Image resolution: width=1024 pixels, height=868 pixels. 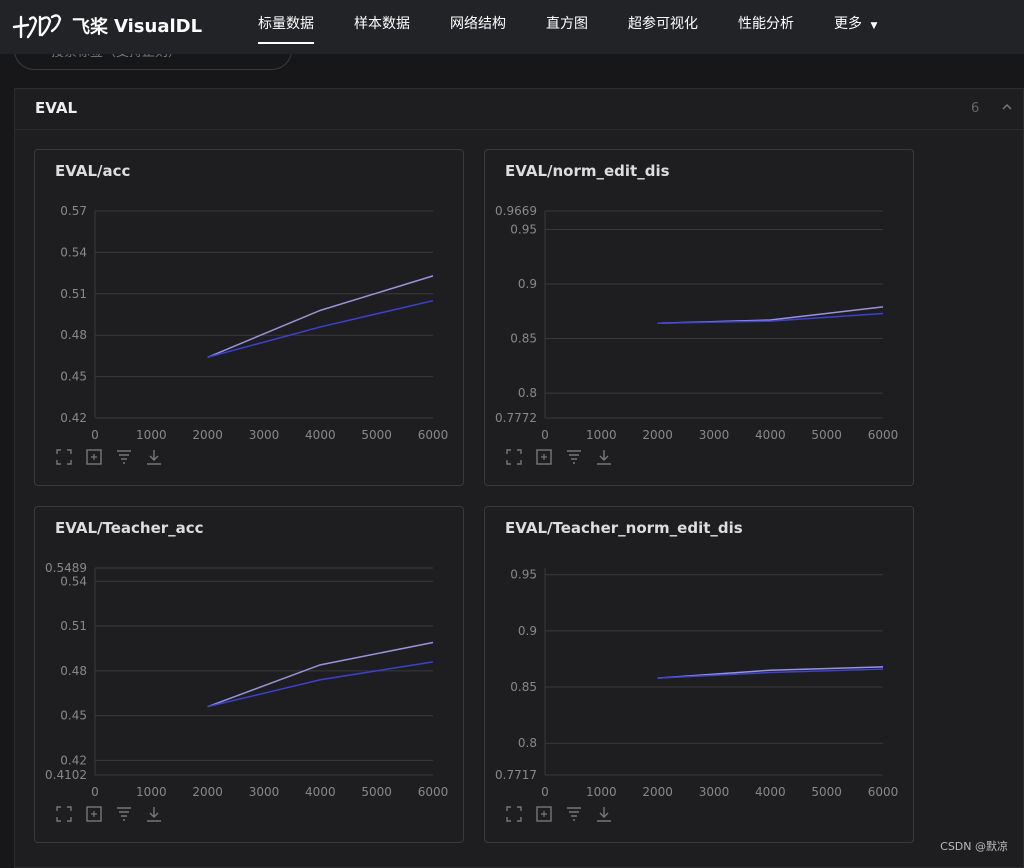 What do you see at coordinates (874, 26) in the screenshot?
I see `caret-down-icon: ▼` at bounding box center [874, 26].